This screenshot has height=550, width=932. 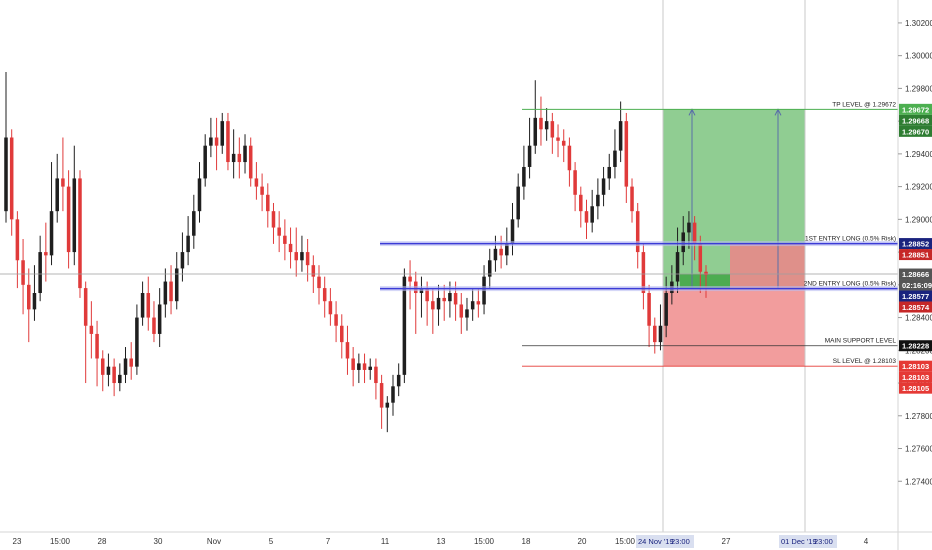 I want to click on price-tag-label: 1.28228, so click(x=915, y=346).